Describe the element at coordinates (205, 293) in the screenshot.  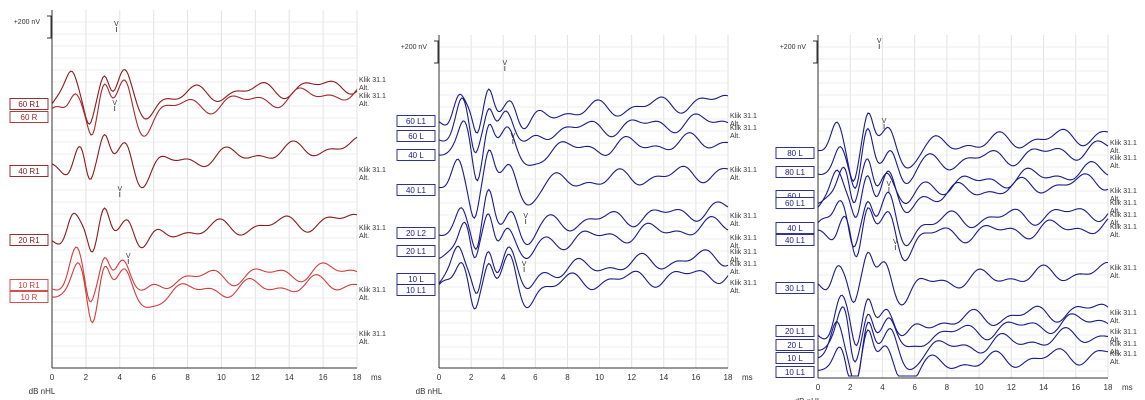
I see `waveform-10-r` at that location.